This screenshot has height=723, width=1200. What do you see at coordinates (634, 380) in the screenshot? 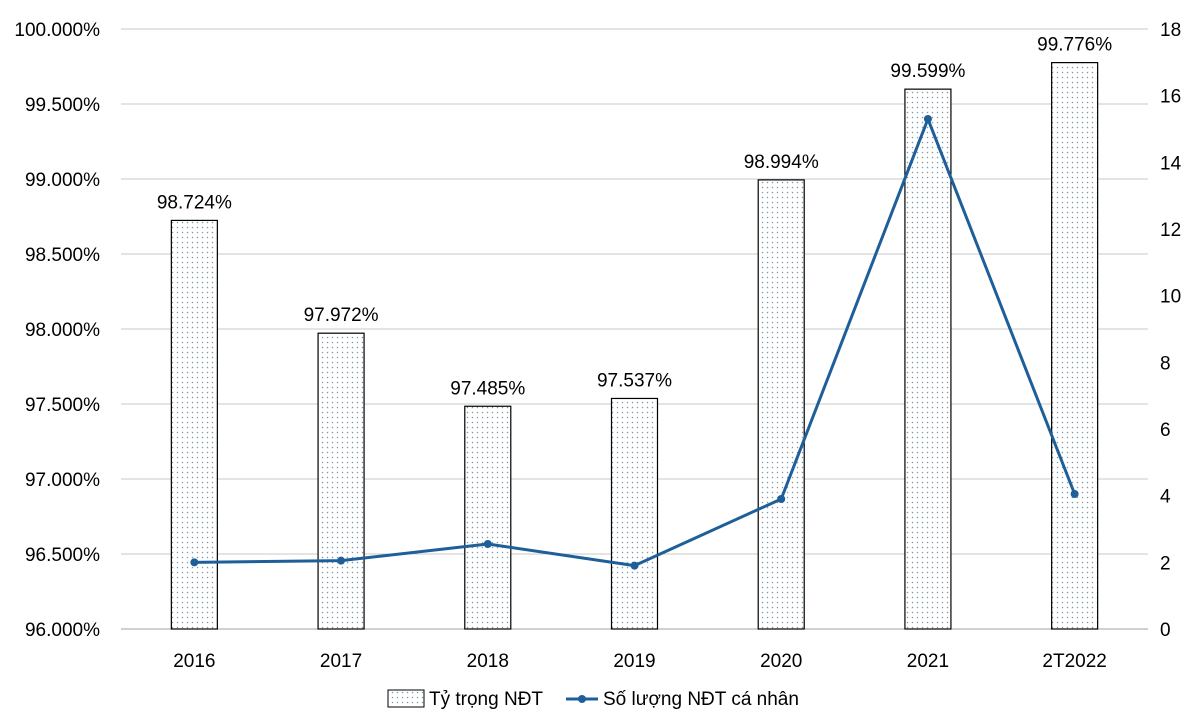
I see `bar-data-label: 97.537%` at bounding box center [634, 380].